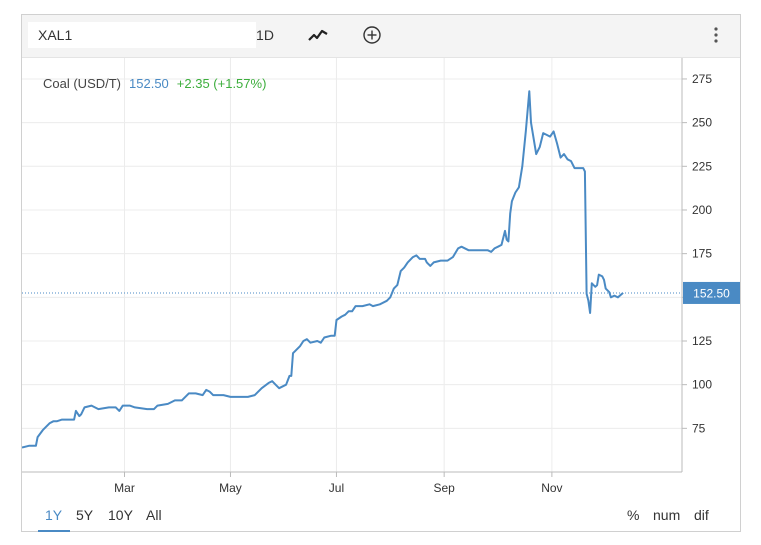  Describe the element at coordinates (124, 488) in the screenshot. I see `x-tick-label: Mar` at that location.